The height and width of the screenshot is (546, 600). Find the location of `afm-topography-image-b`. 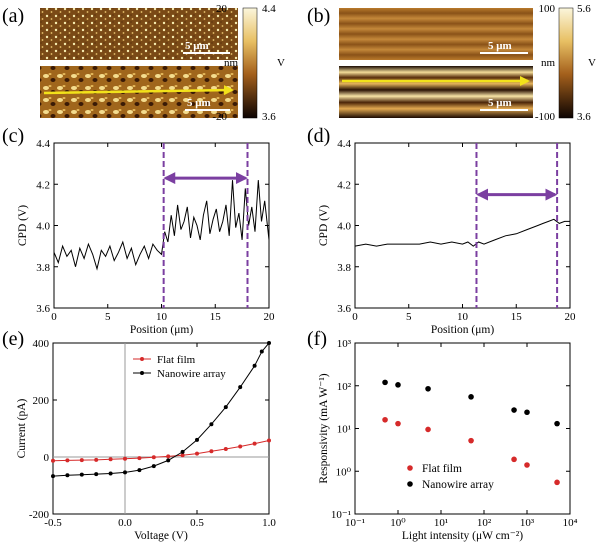

afm-topography-image-b is located at coordinates (436, 34).